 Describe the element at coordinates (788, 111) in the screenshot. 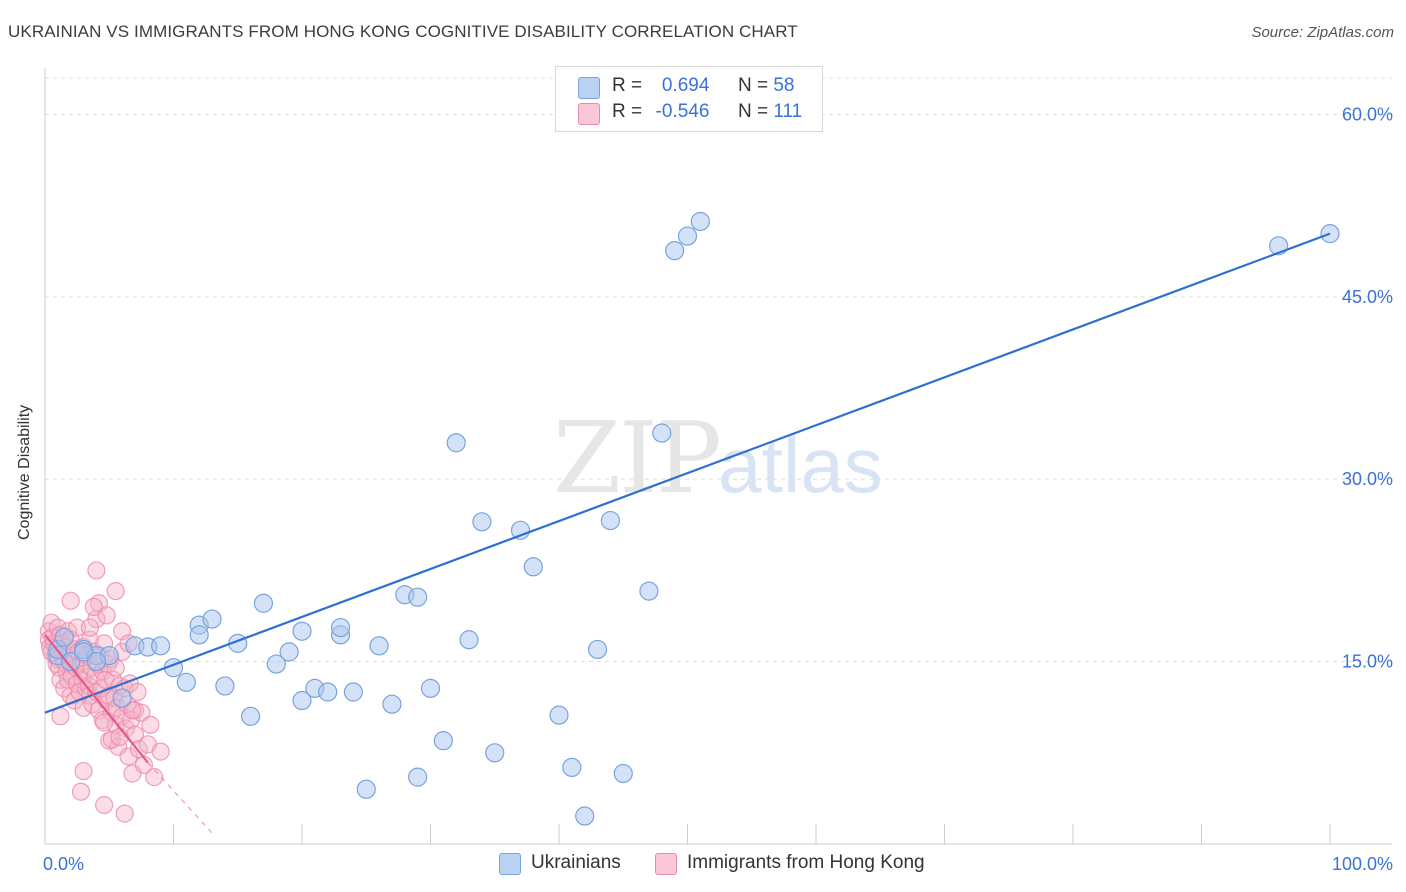

I see `n-value: 111` at that location.